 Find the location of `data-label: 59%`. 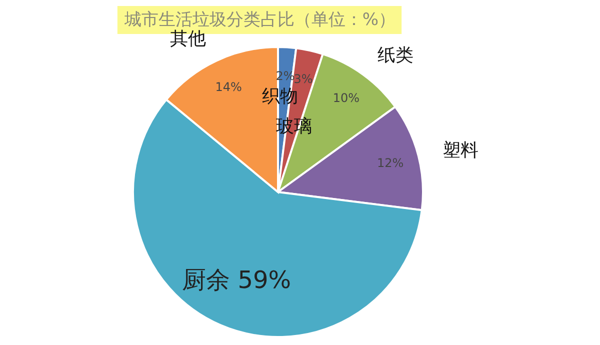

data-label: 59% is located at coordinates (265, 280).